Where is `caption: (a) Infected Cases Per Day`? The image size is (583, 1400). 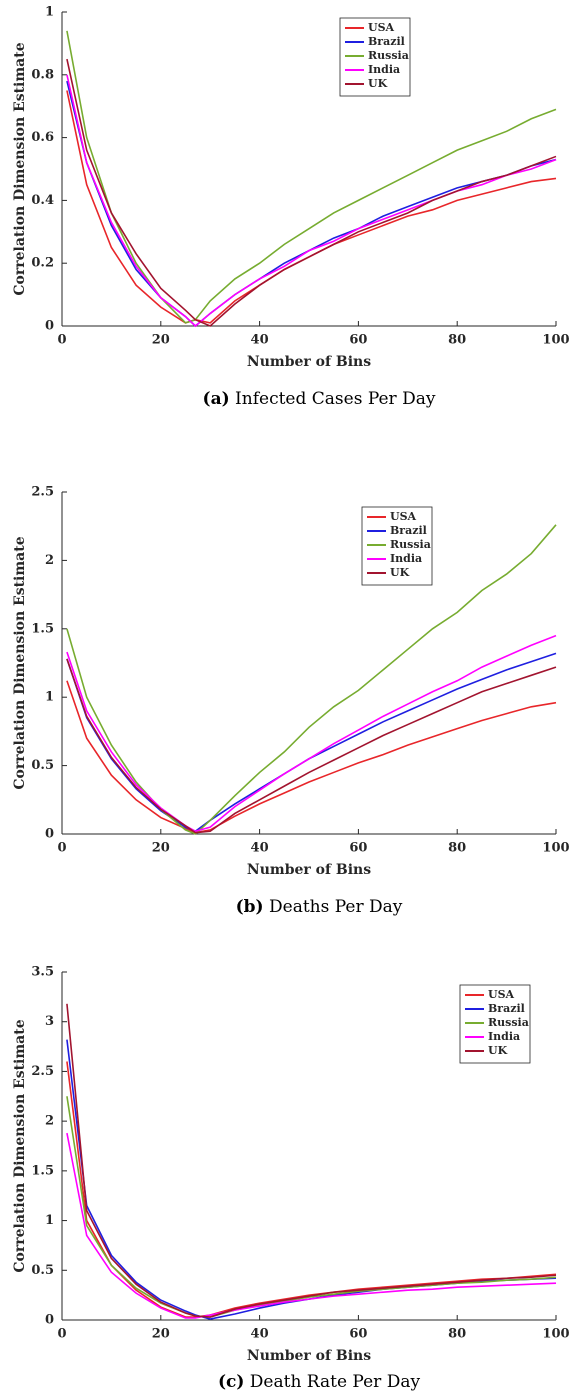 caption: (a) Infected Cases Per Day is located at coordinates (319, 399).